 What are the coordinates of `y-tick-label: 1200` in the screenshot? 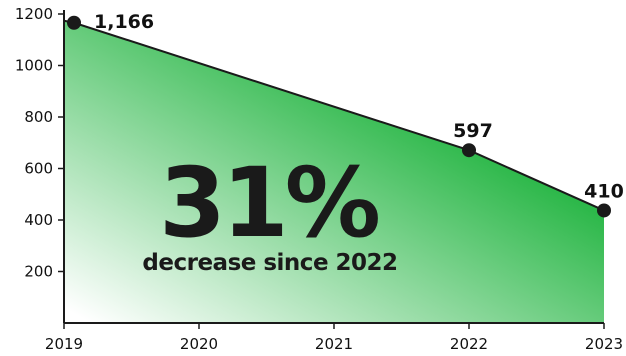 It's located at (34, 14).